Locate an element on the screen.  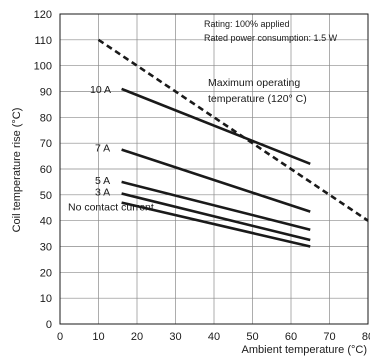
x-tick-label: 30 is located at coordinates (175, 337).